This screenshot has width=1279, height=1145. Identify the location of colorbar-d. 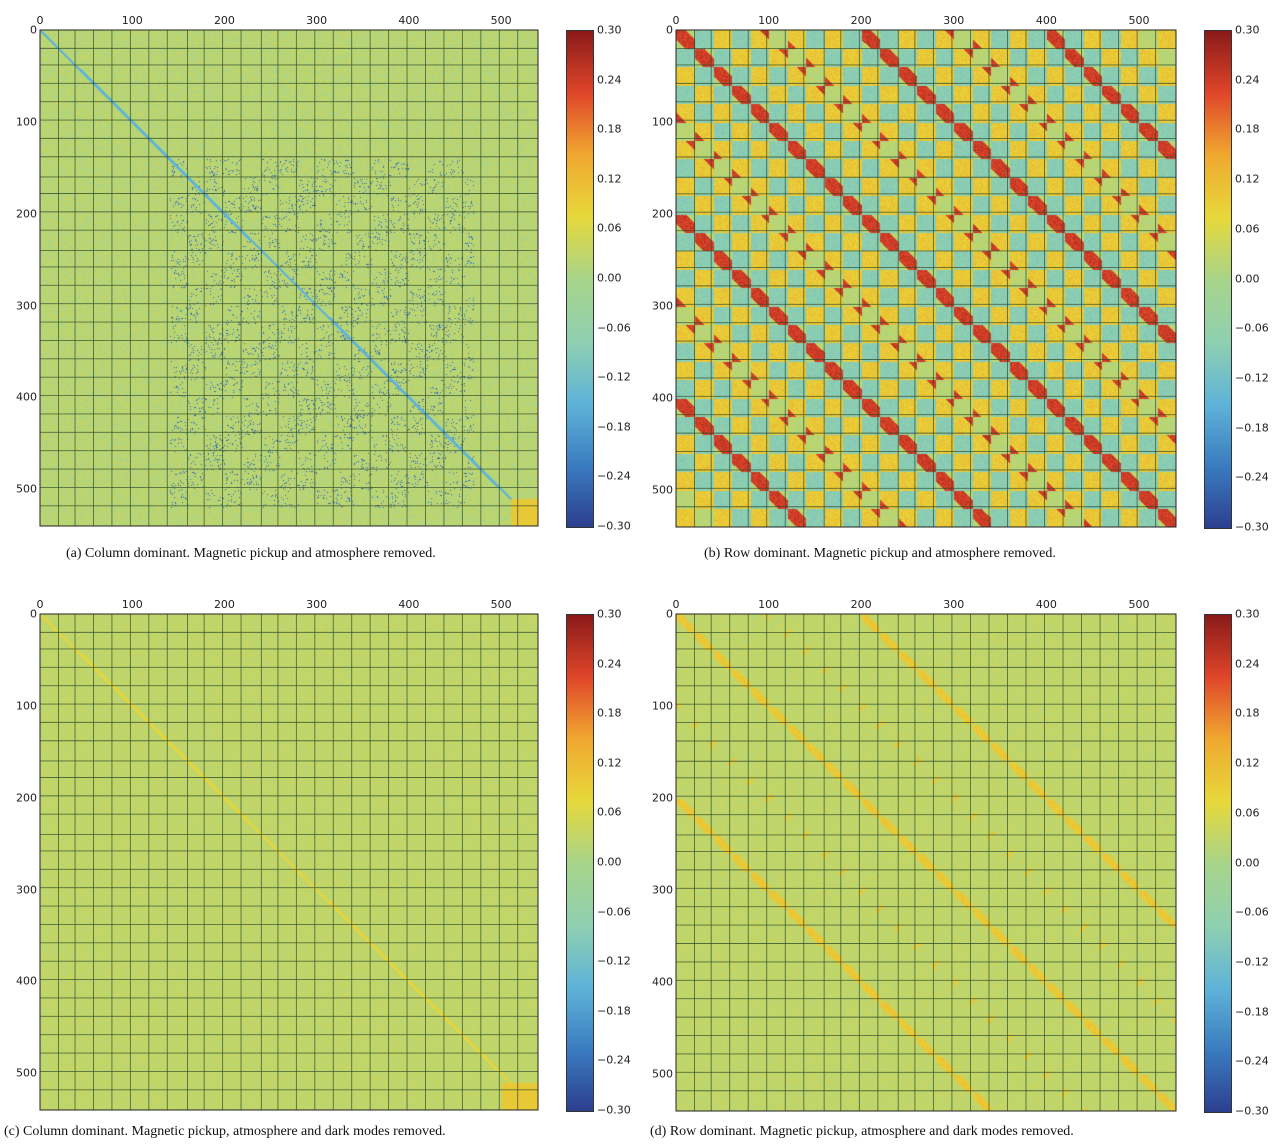
(1218, 863).